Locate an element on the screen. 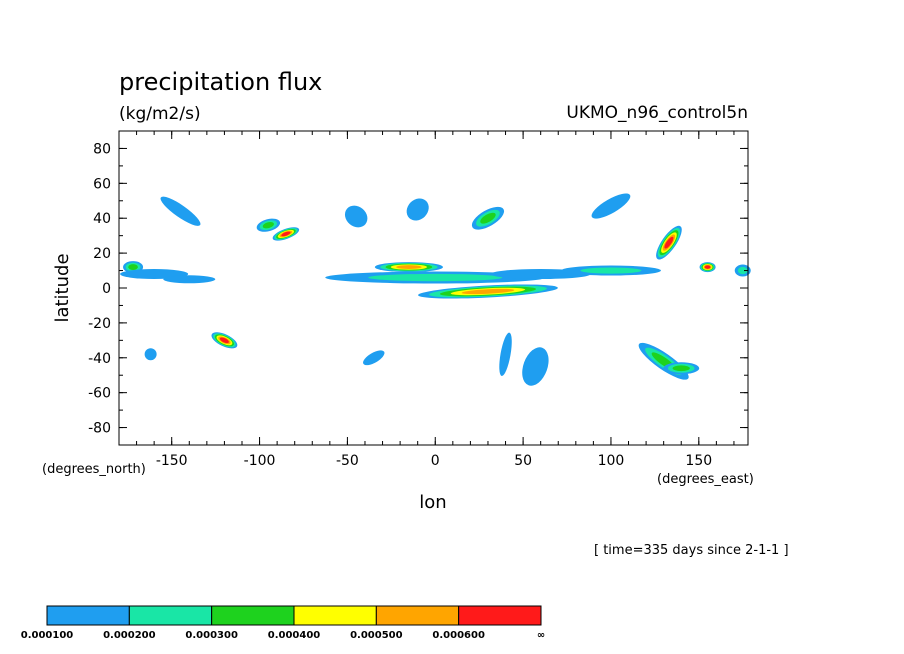  y-tick-label: 60 is located at coordinates (102, 184).